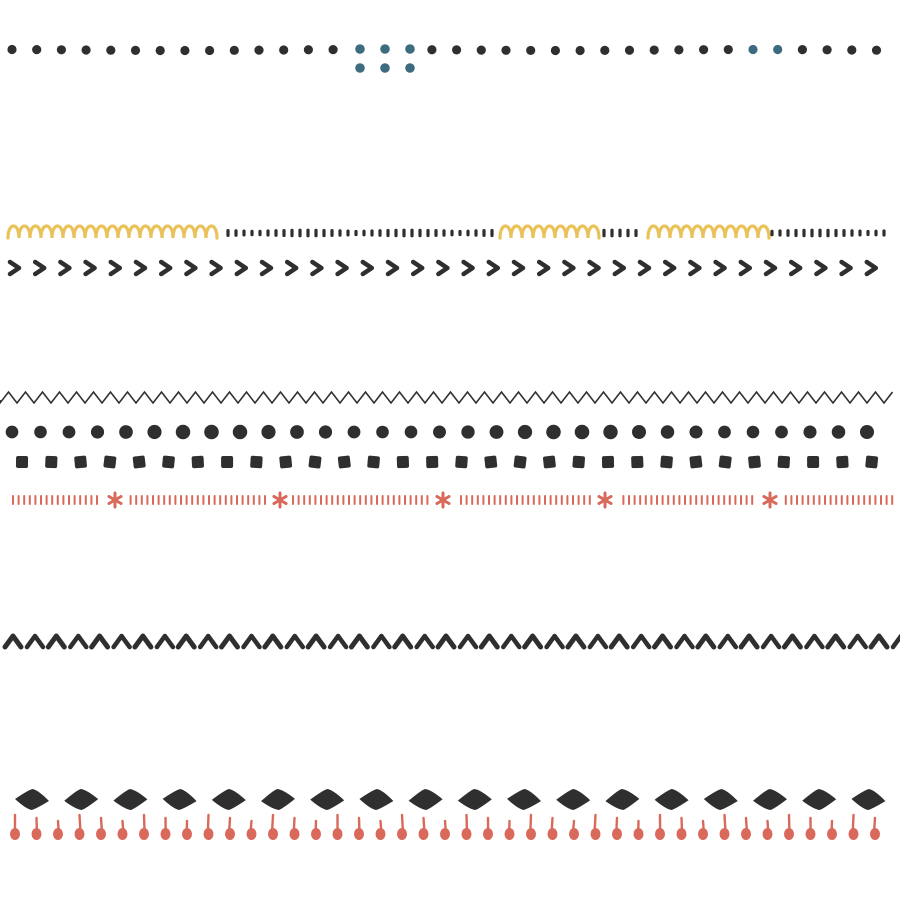  I want to click on up-chevron-row, so click(451, 641).